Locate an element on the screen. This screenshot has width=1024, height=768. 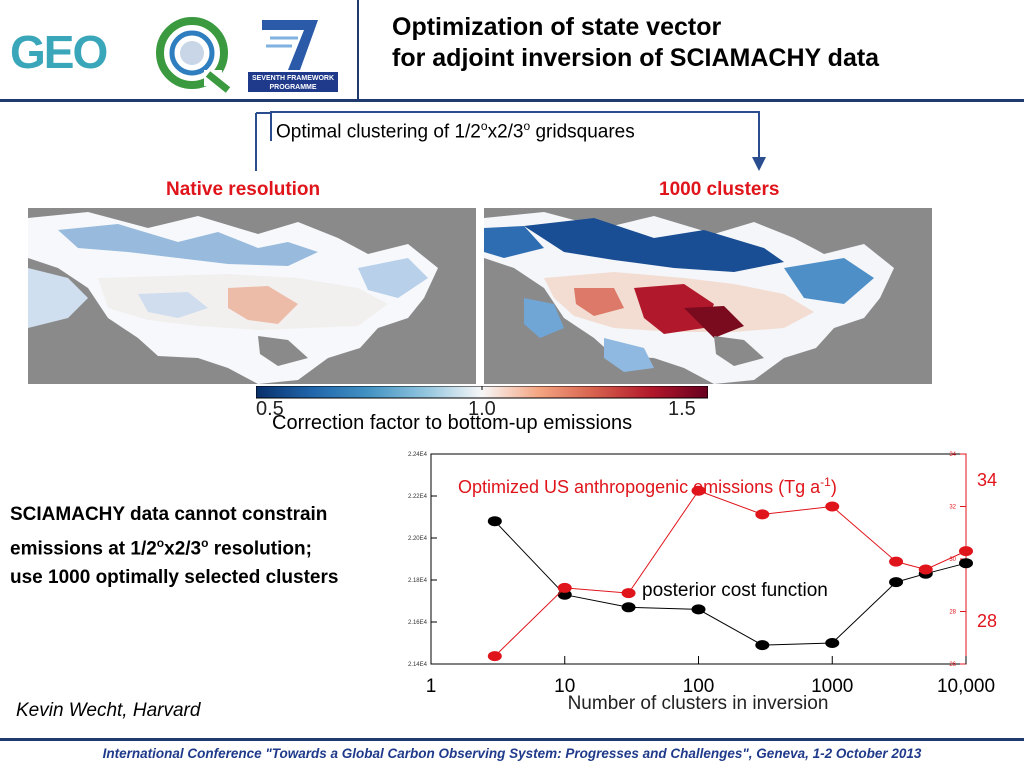
fp7-logo: SEVENTH FRAMEWORK PROGRAMME is located at coordinates (293, 56).